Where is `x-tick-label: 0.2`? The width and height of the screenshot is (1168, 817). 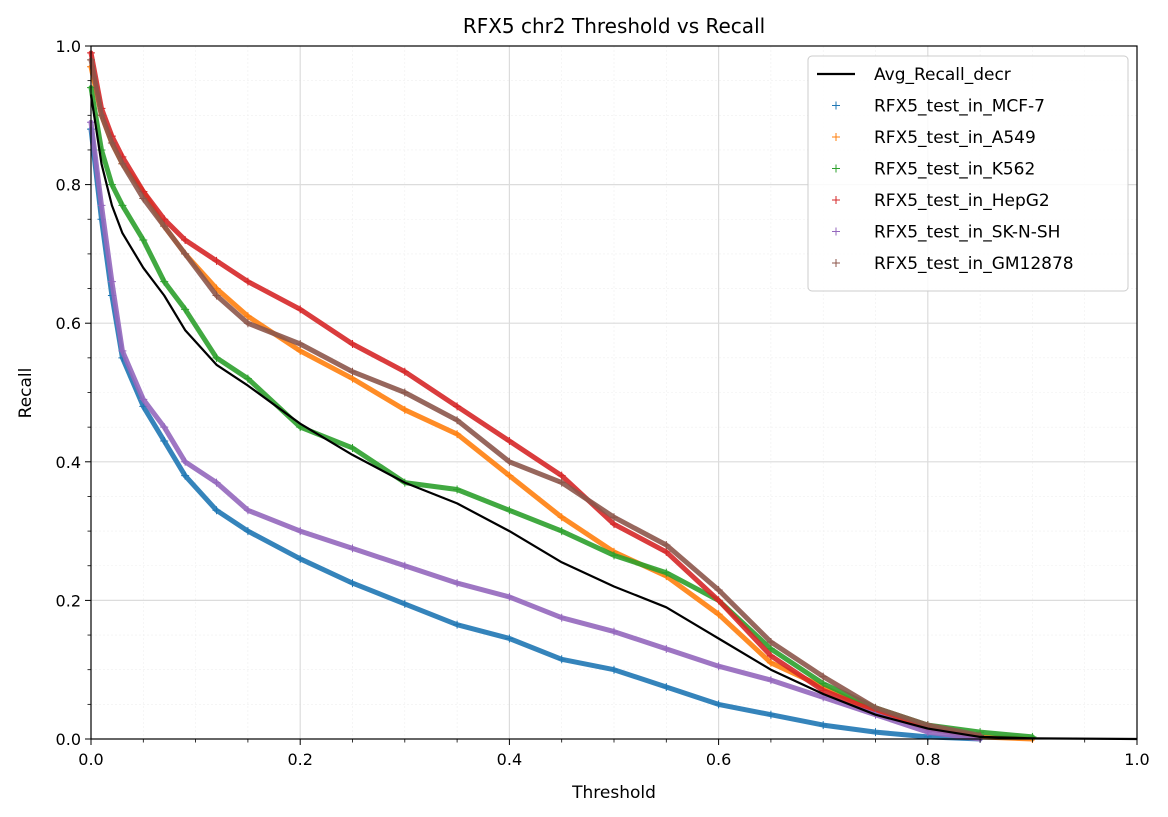
x-tick-label: 0.2 is located at coordinates (299, 759).